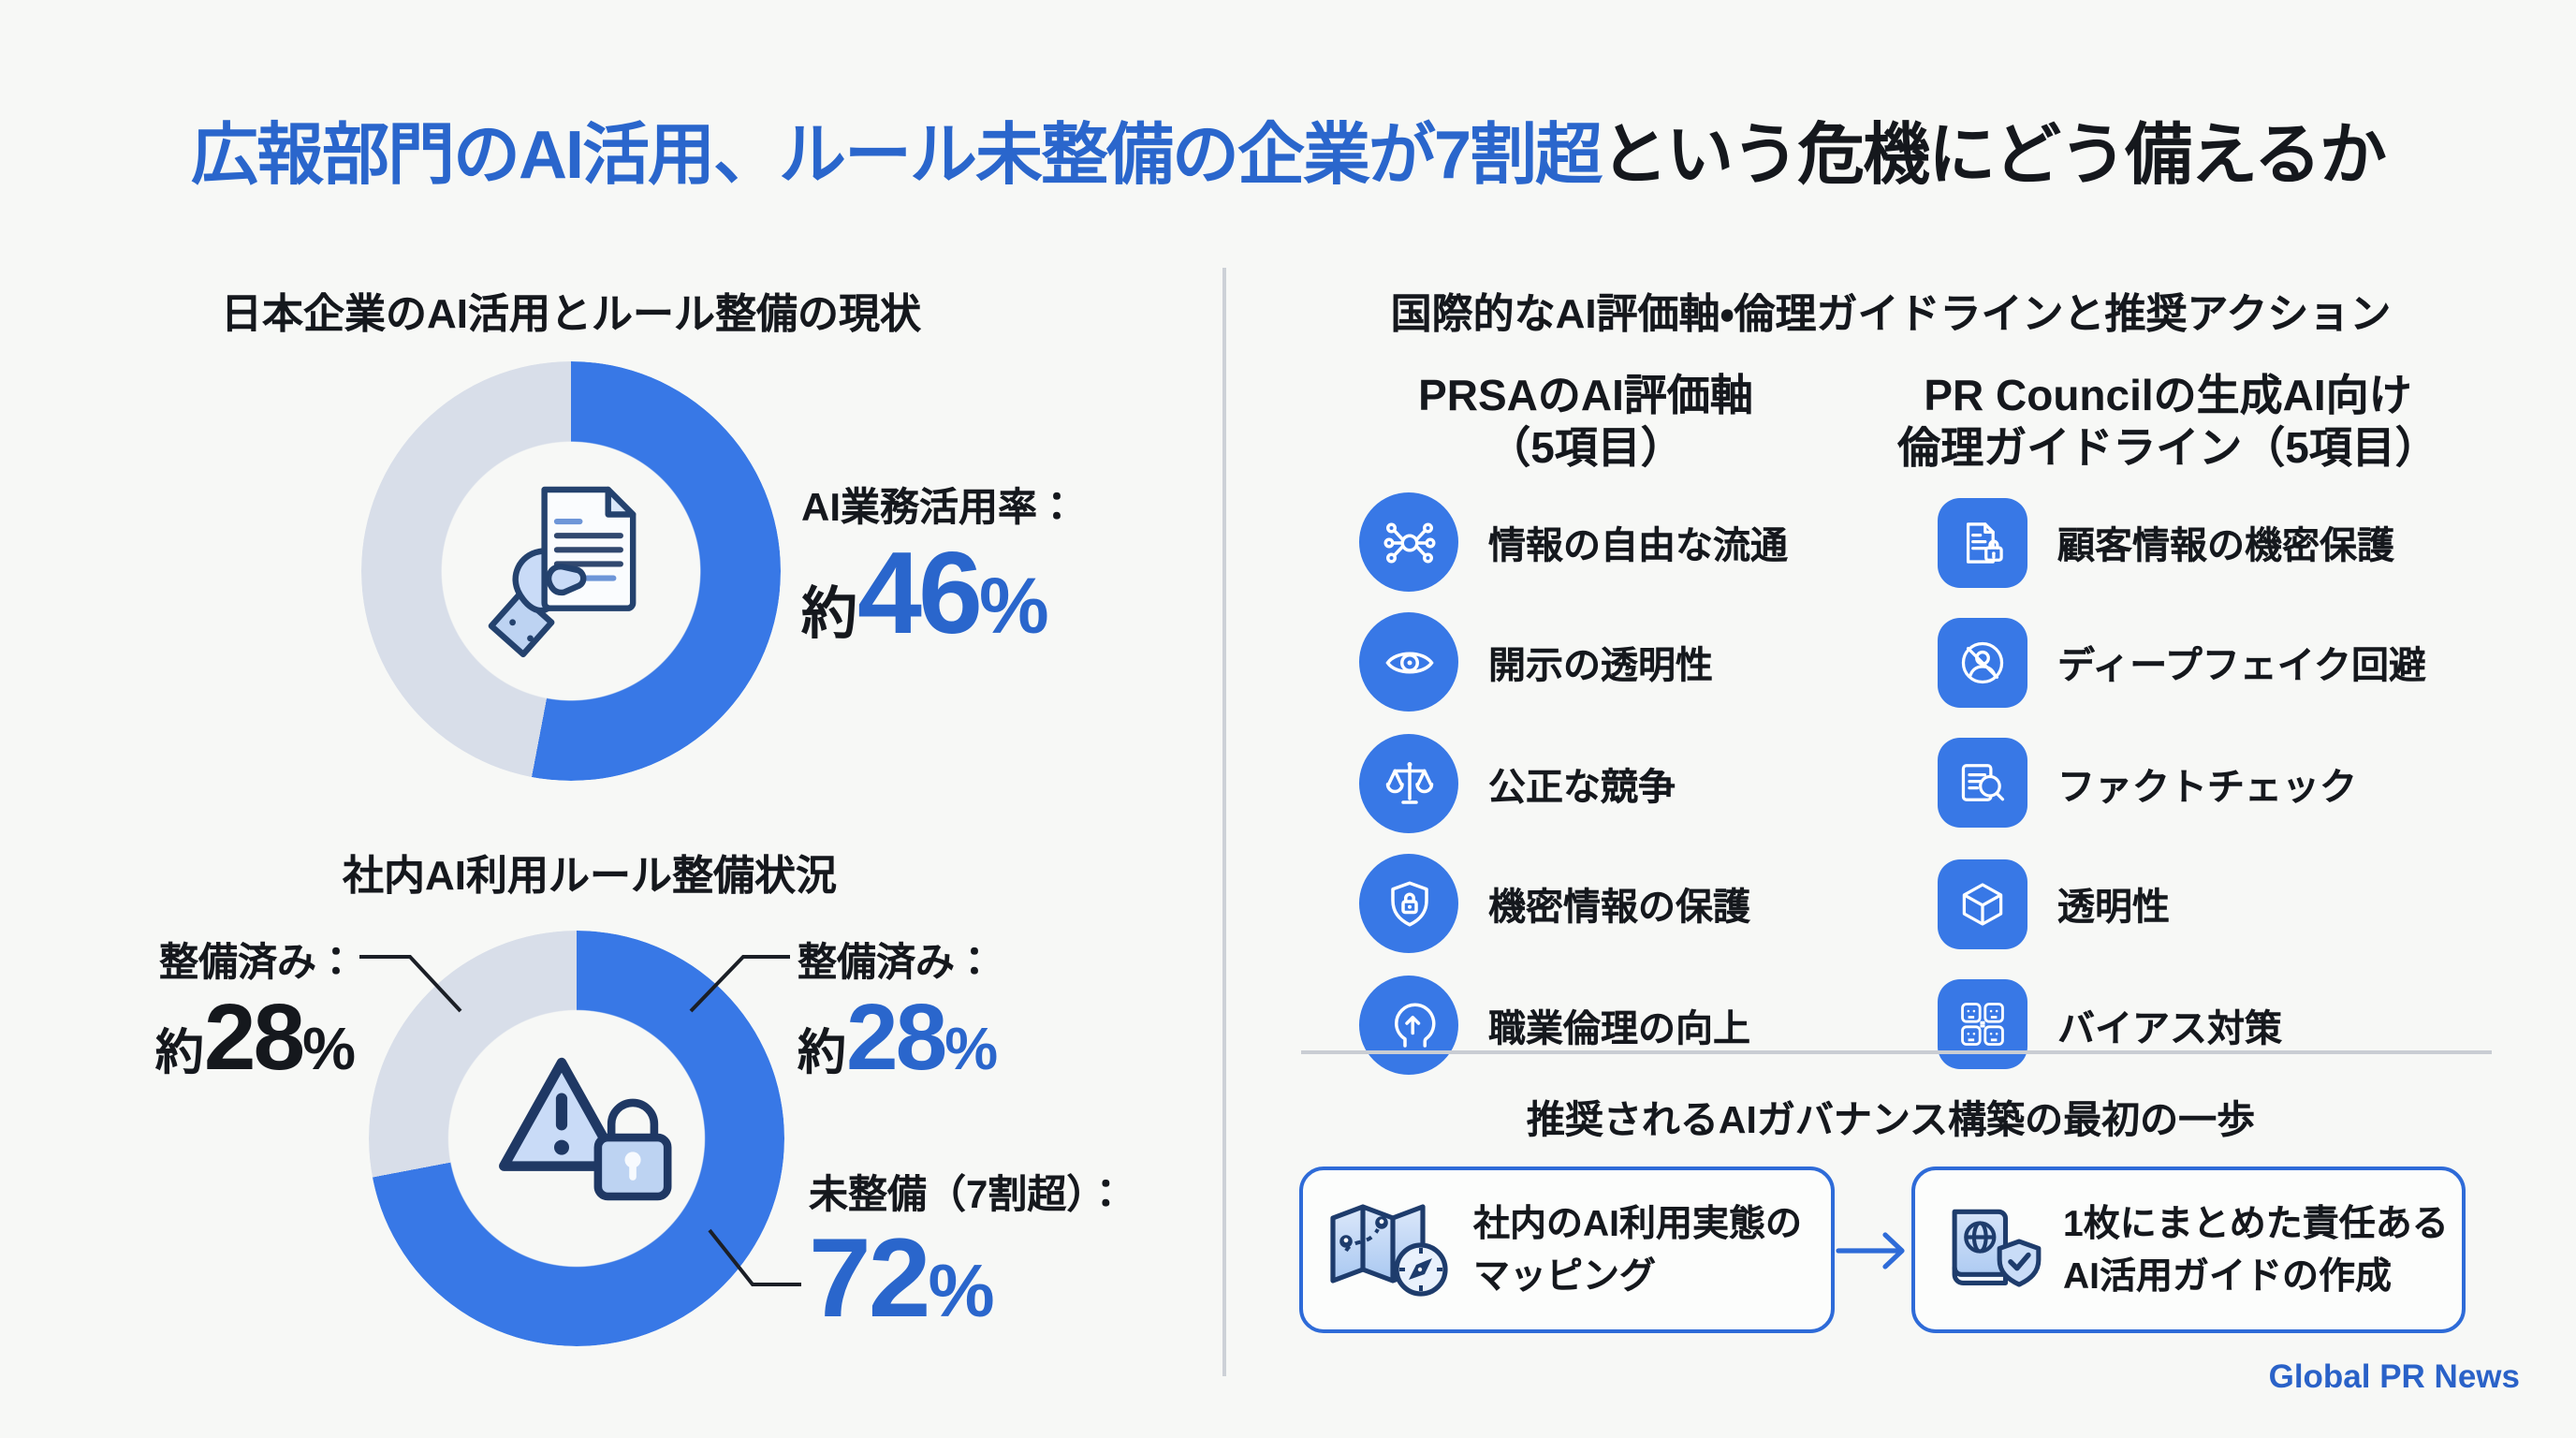  What do you see at coordinates (1408, 1025) in the screenshot?
I see `head-growth-icon` at bounding box center [1408, 1025].